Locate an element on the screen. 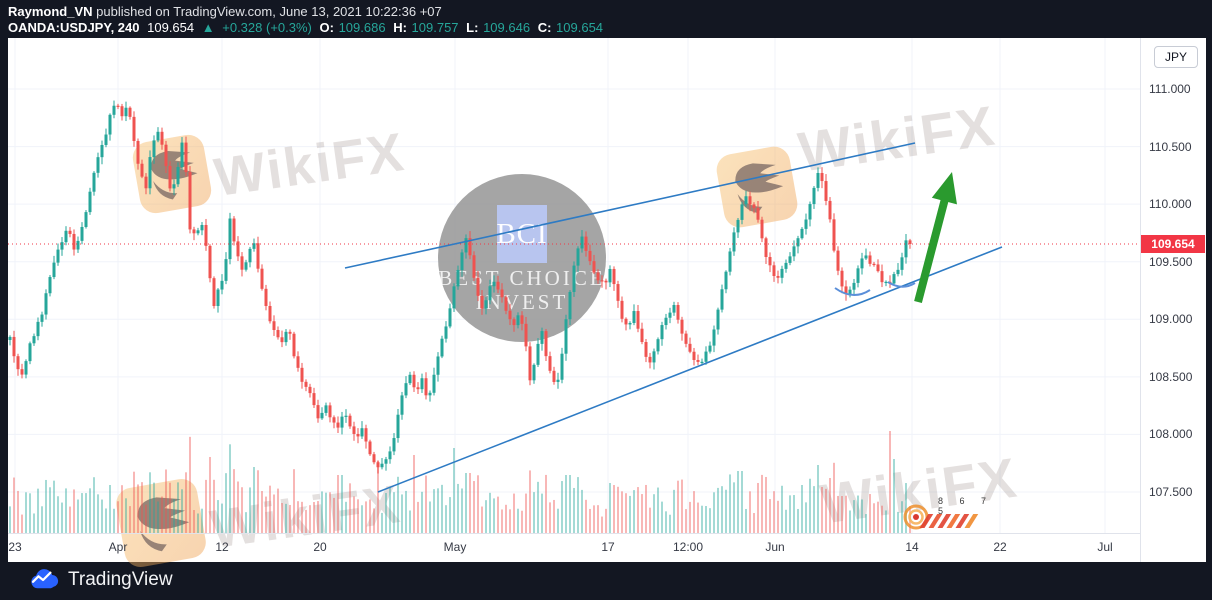 Image resolution: width=1212 pixels, height=600 pixels. tradingview-brand-link: TradingView is located at coordinates (100, 580).